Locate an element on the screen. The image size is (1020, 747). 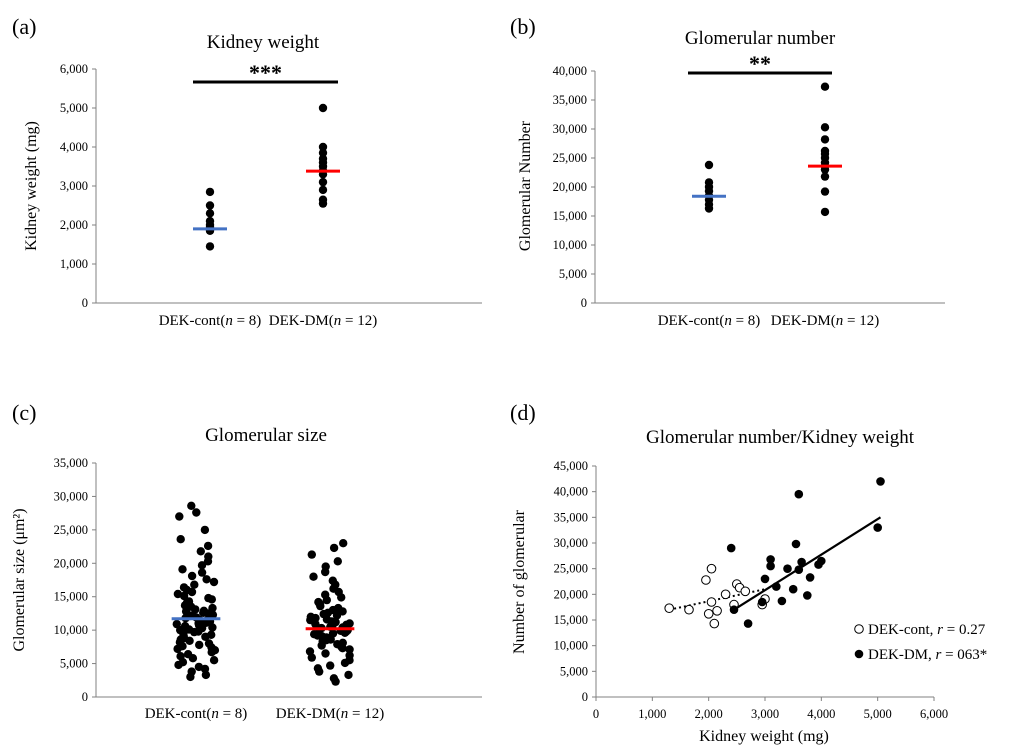
panel-label-d: (d) is located at coordinates (523, 412).